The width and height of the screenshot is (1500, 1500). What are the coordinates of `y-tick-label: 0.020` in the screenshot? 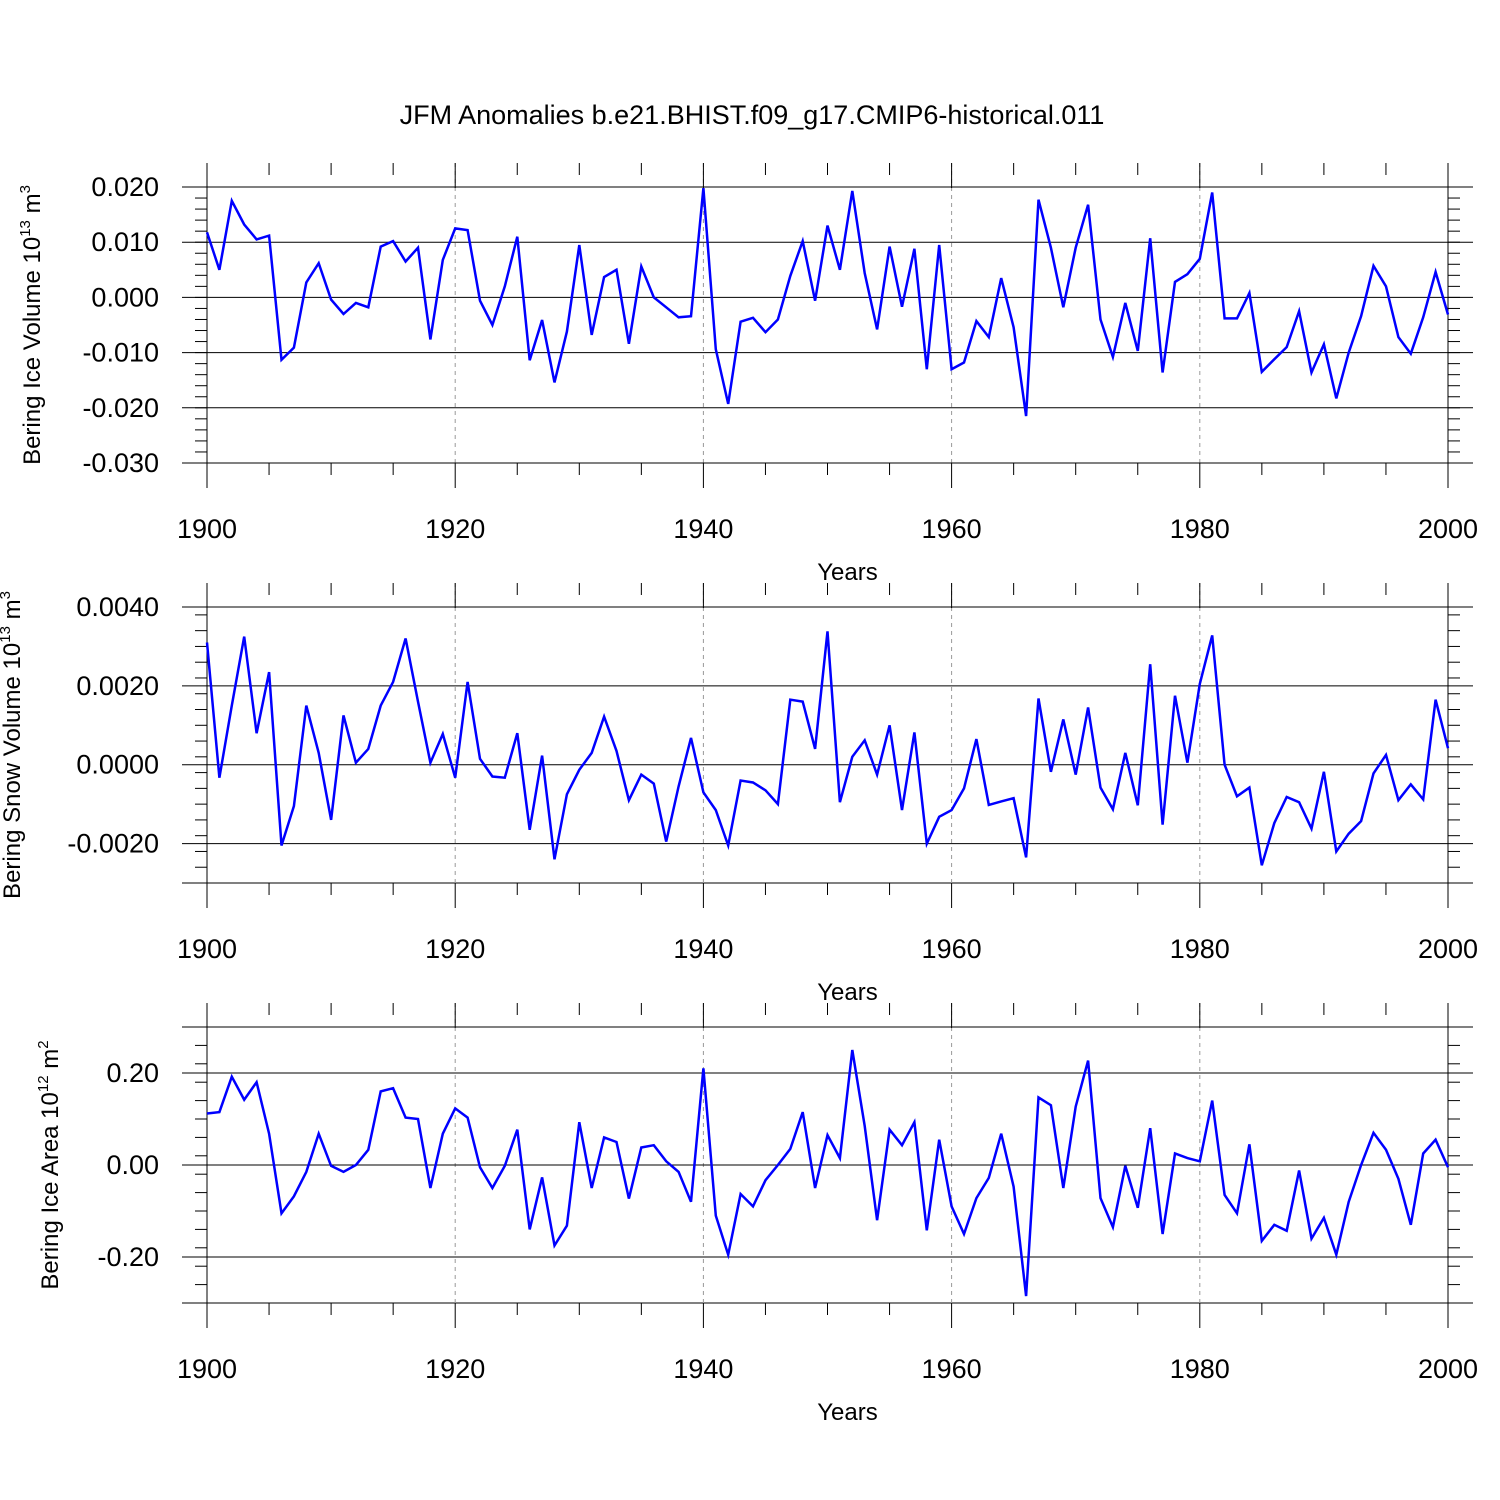 It's located at (125, 187).